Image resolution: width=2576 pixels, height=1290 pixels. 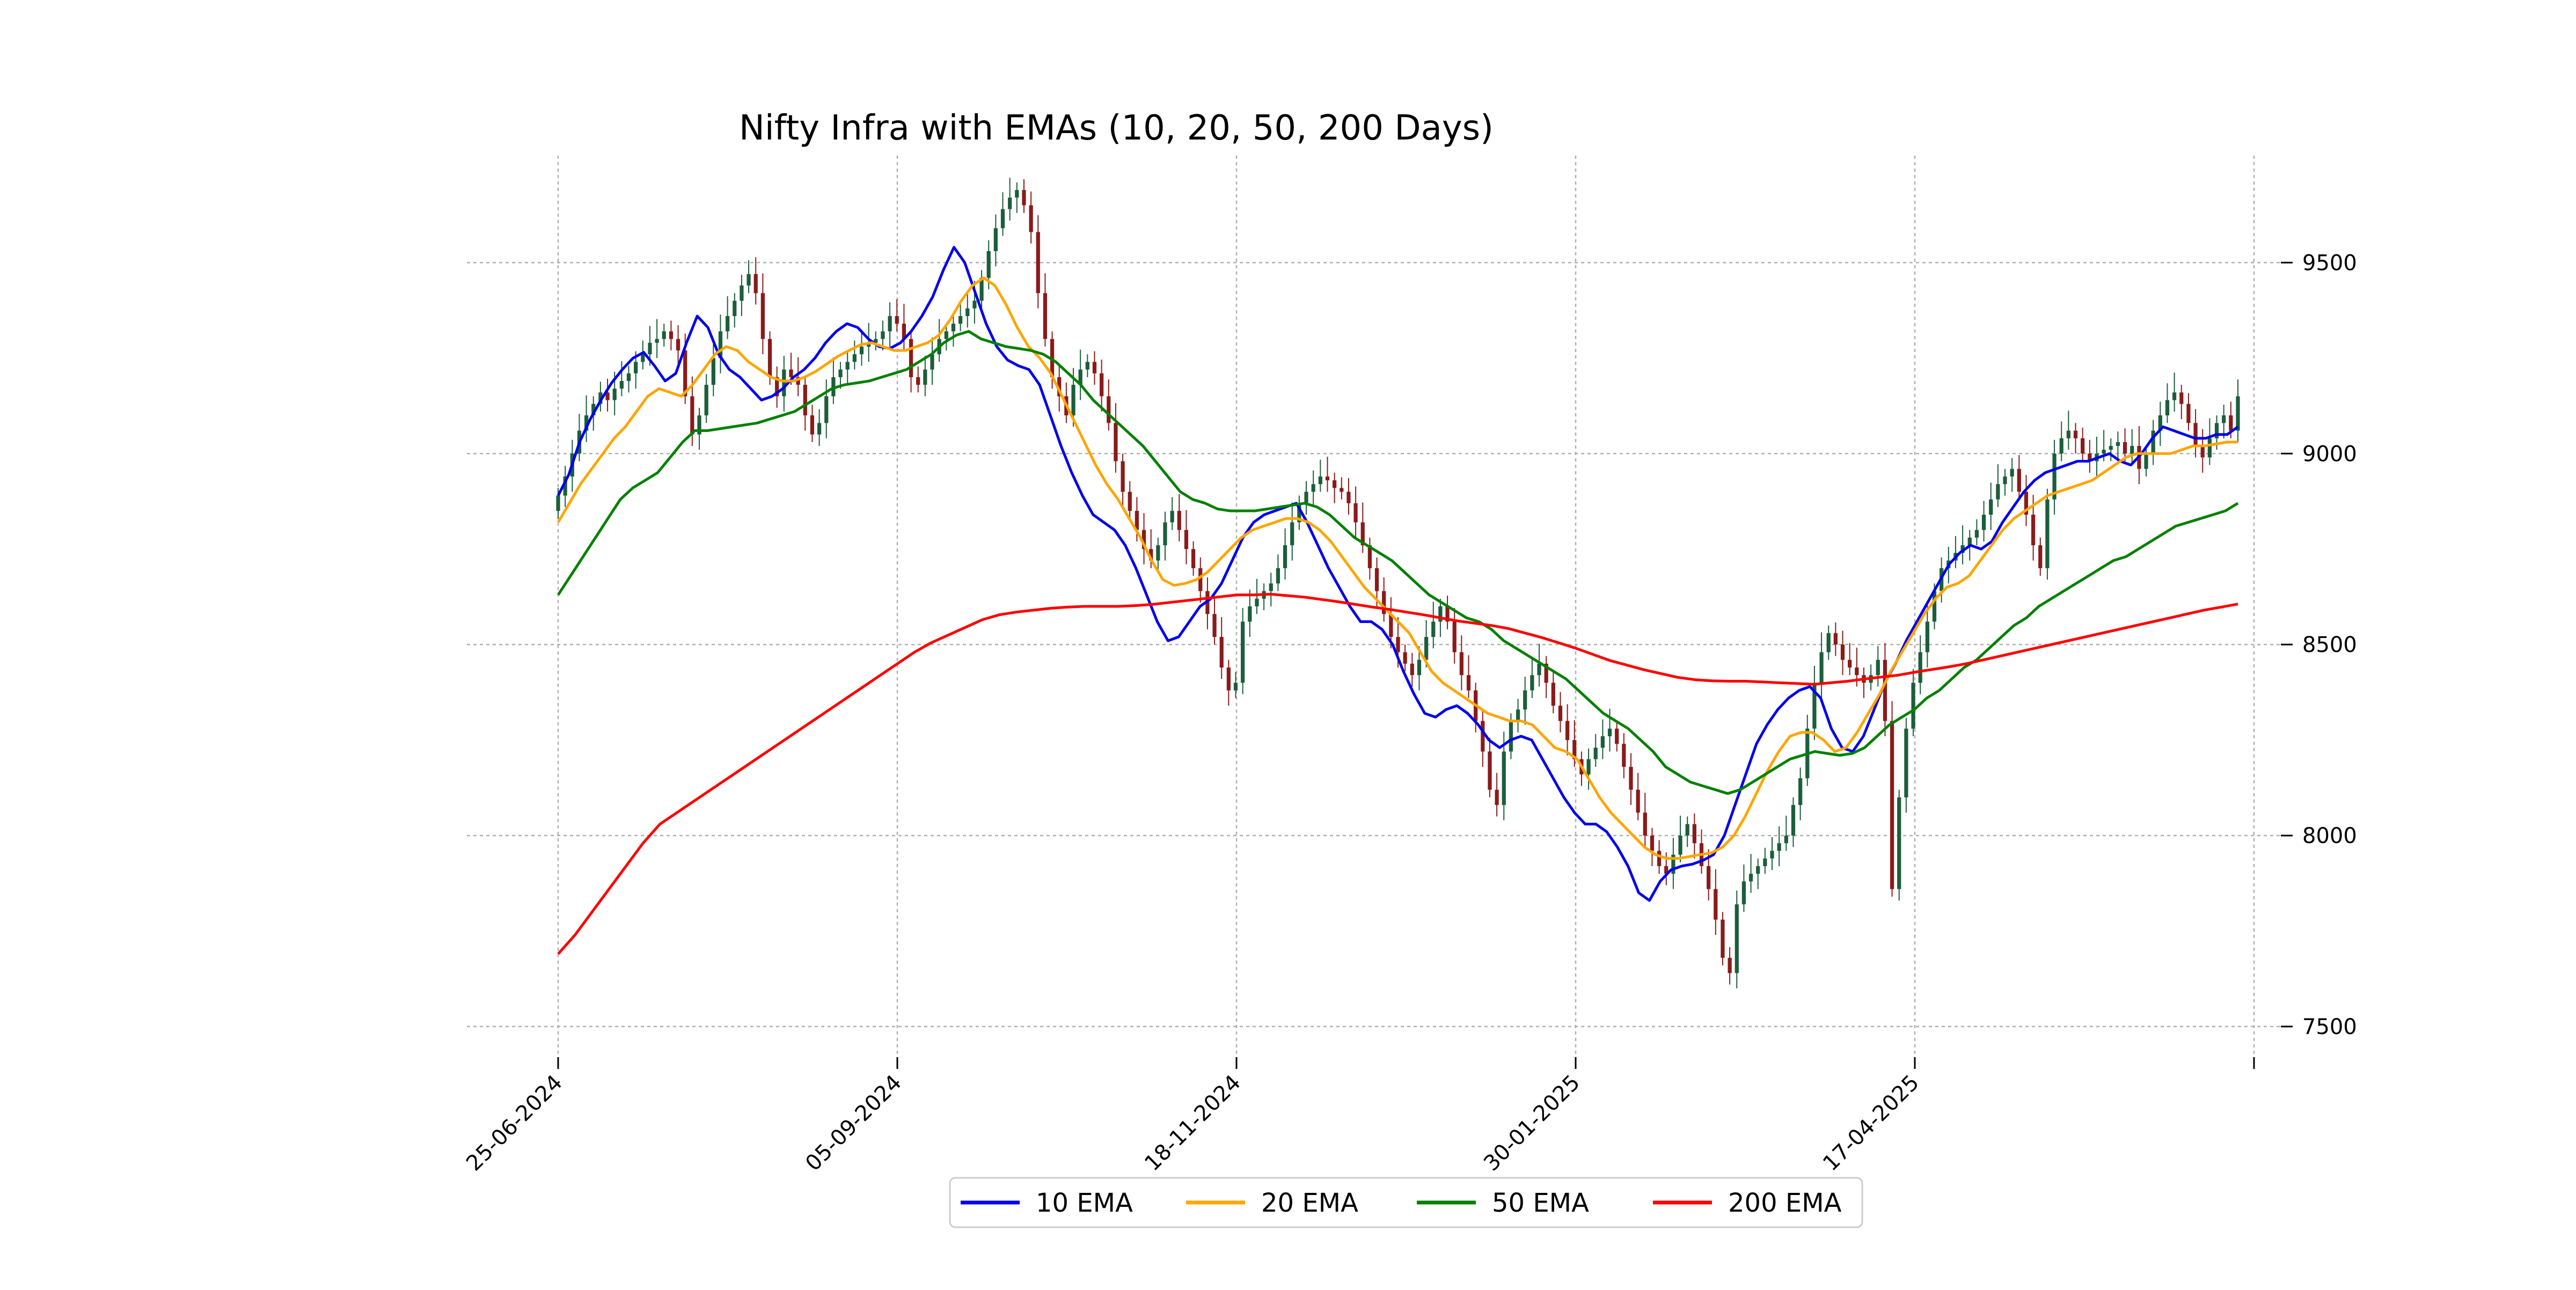 What do you see at coordinates (514, 1123) in the screenshot?
I see `x-tick-label: 25-06-2024` at bounding box center [514, 1123].